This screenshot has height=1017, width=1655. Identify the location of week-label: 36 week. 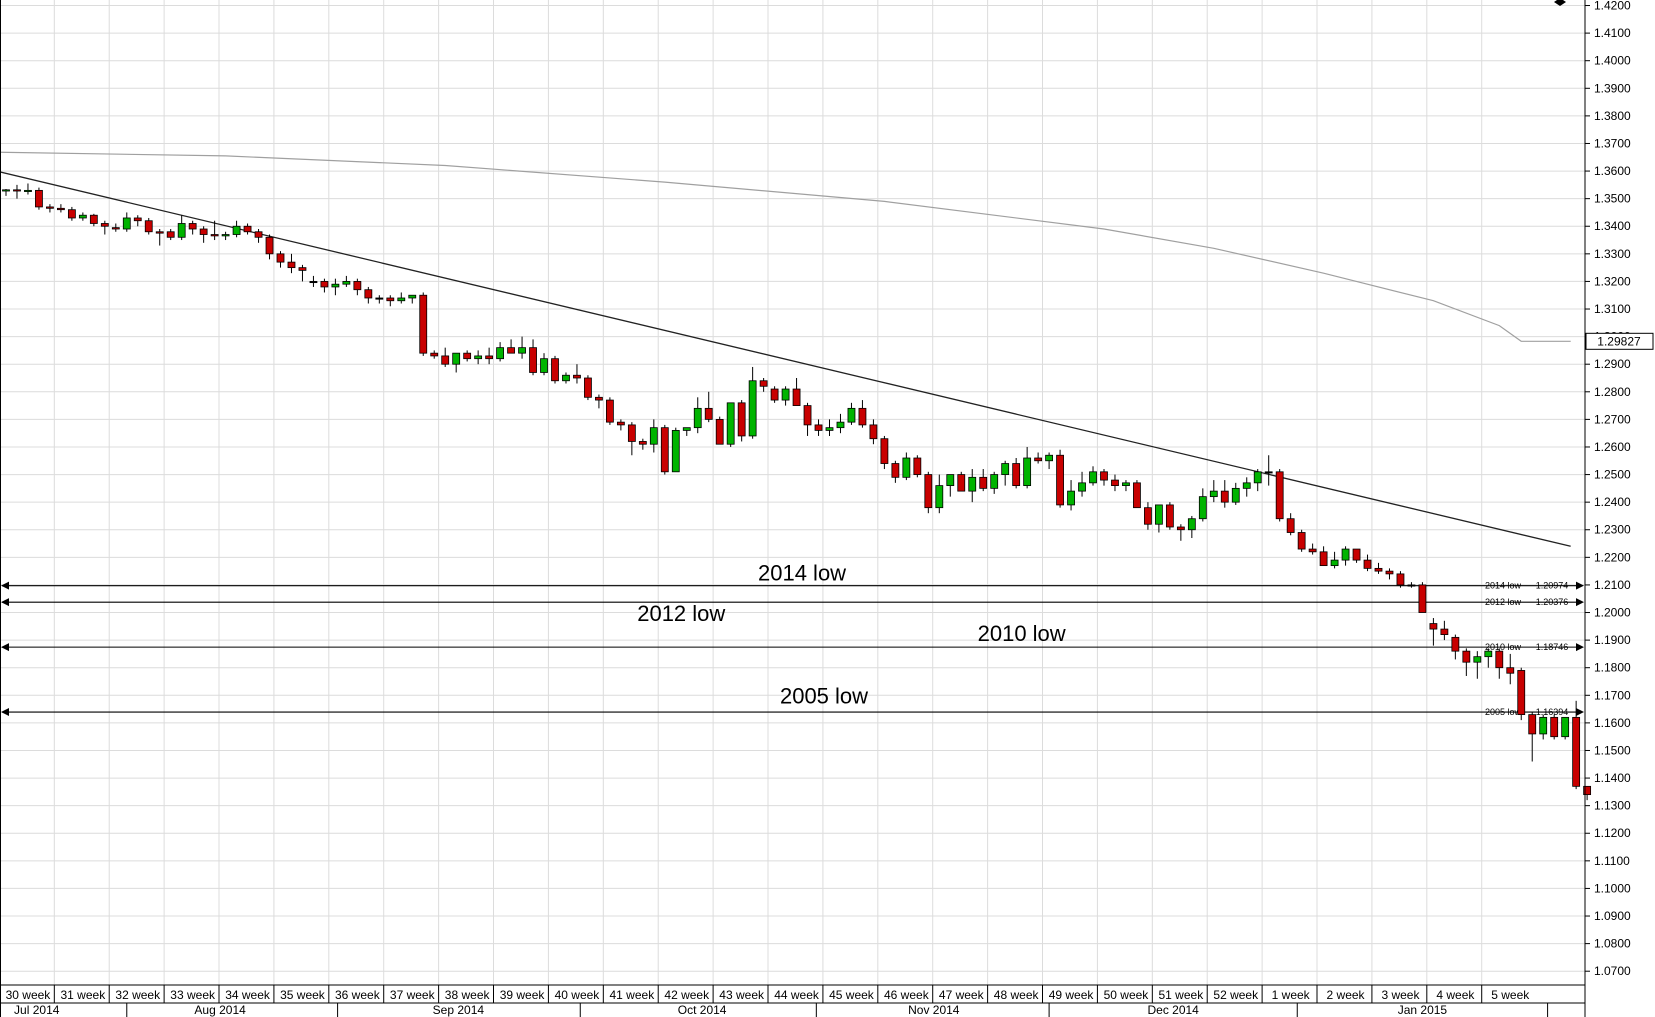
(358, 995).